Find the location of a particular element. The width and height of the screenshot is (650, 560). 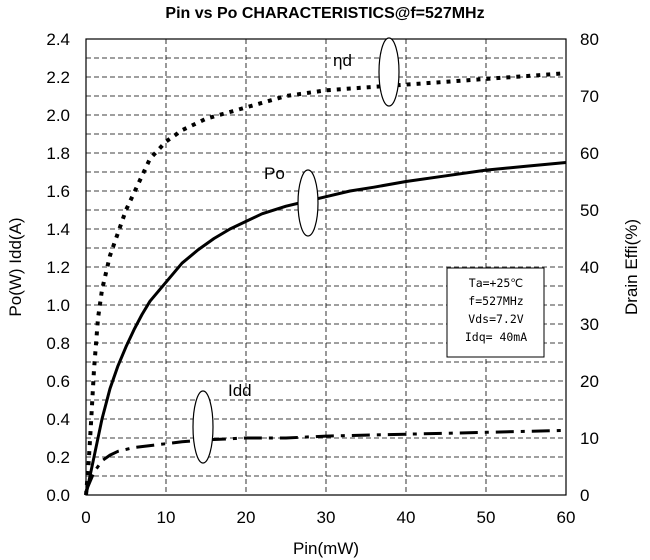

y-tick-label: 0.4 is located at coordinates (58, 419).